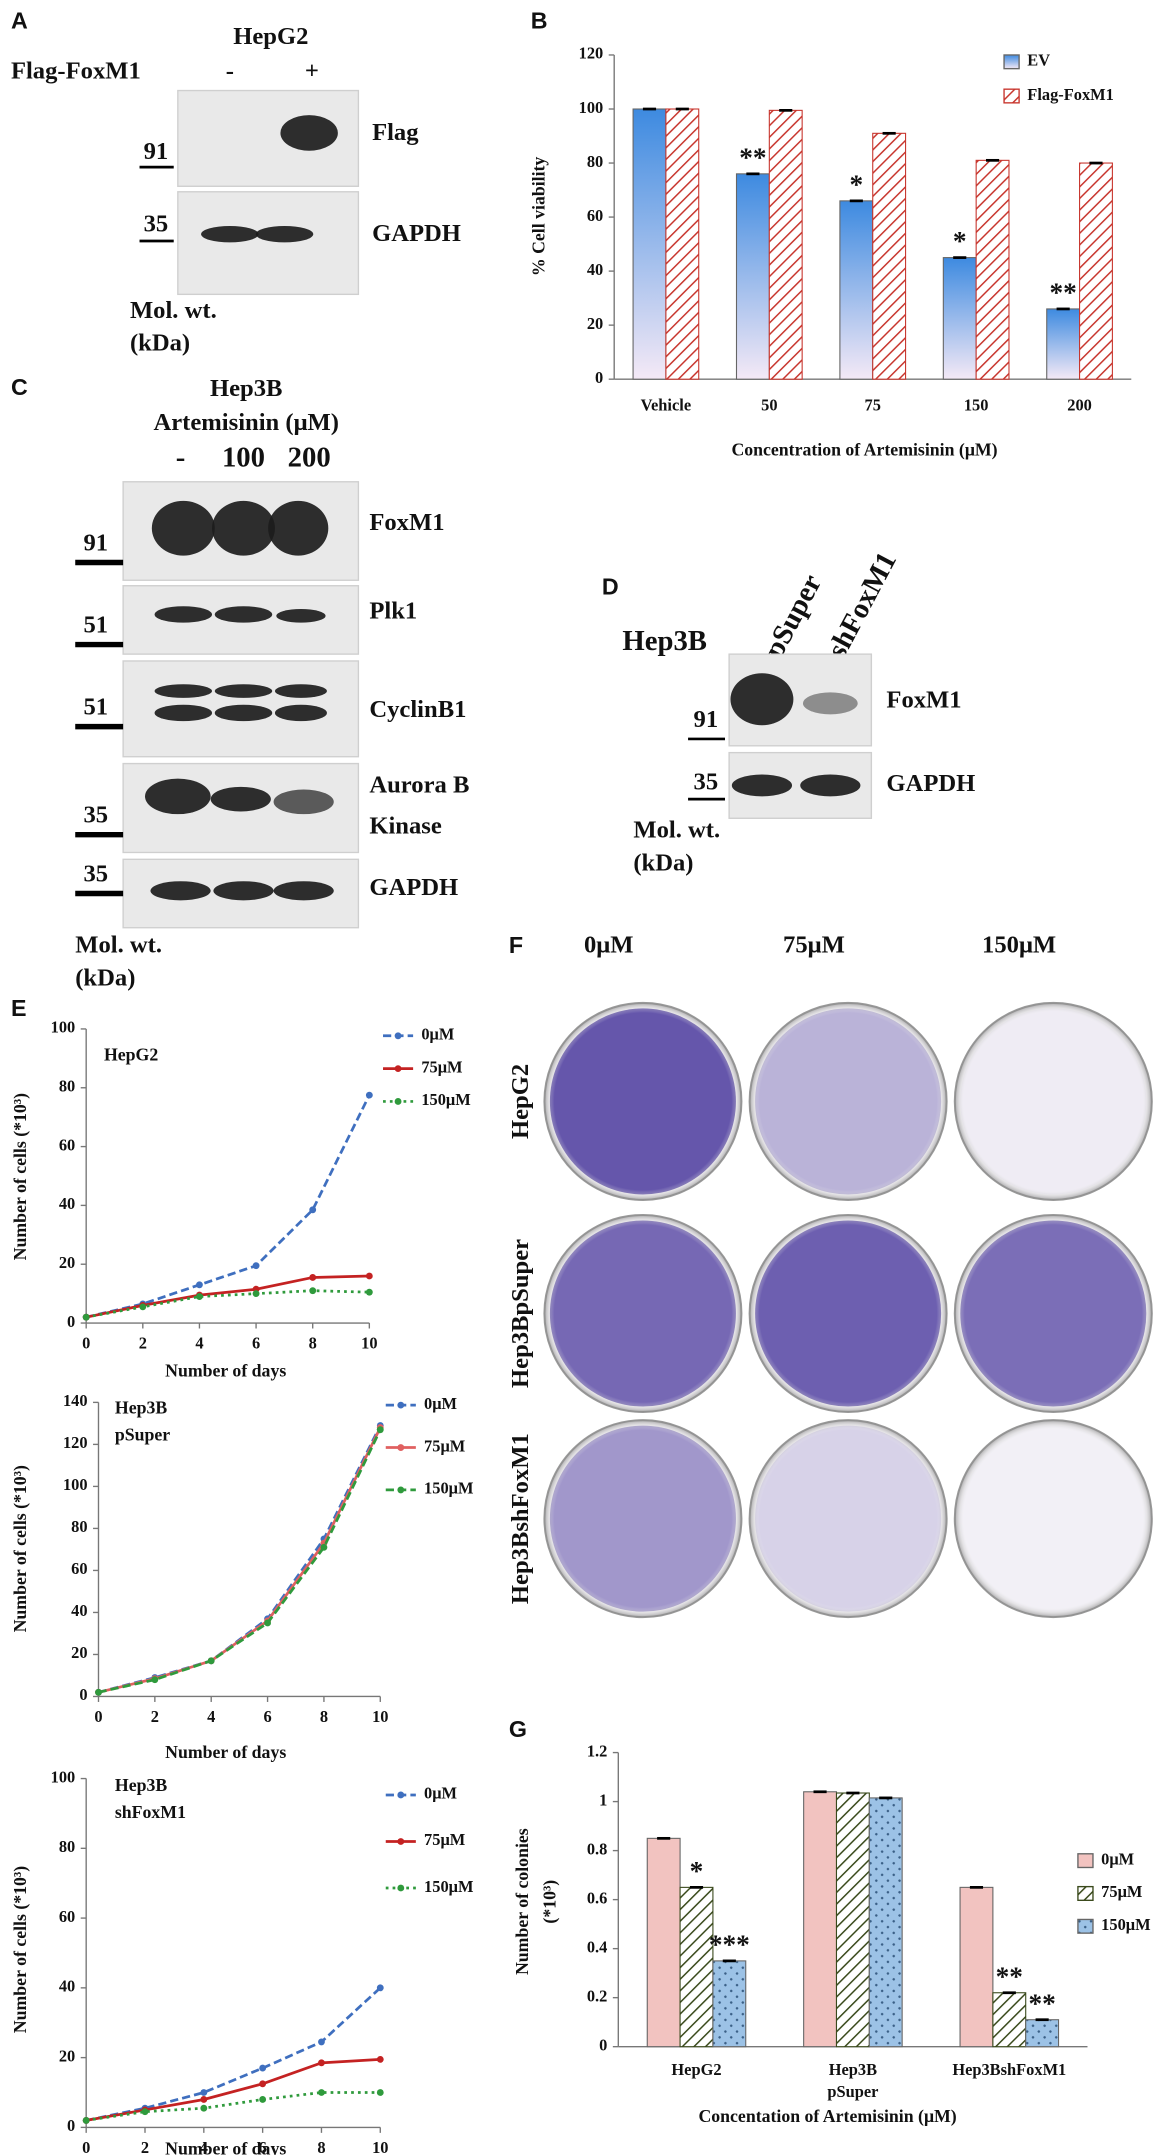 The image size is (1160, 2155). What do you see at coordinates (416, 233) in the screenshot?
I see `blot-label: GAPDH` at bounding box center [416, 233].